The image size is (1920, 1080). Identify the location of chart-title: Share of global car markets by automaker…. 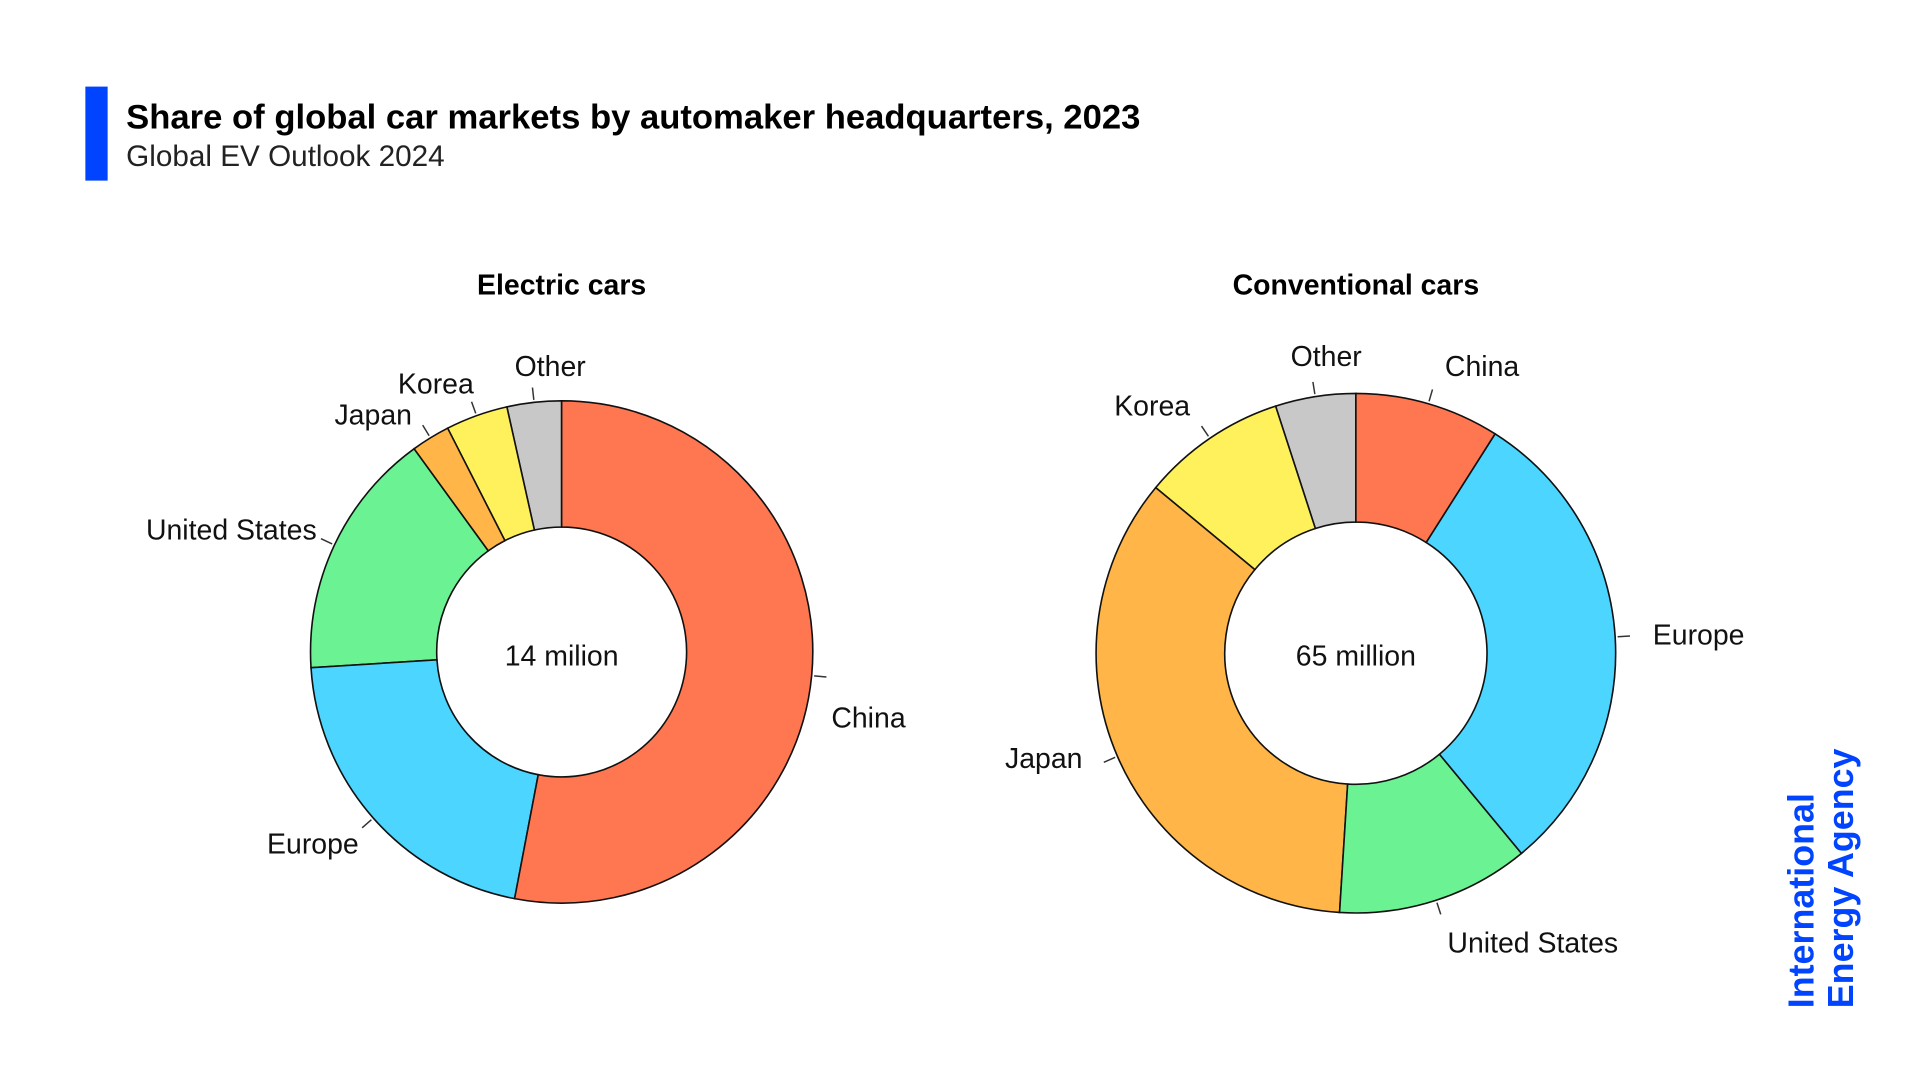
(633, 118).